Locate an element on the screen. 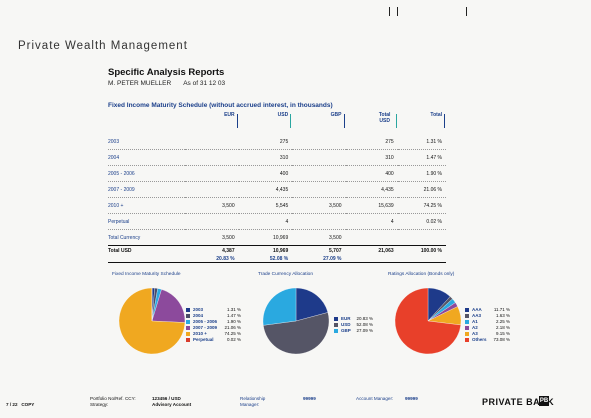 The image size is (591, 418). legend-item: A2 2.18 % is located at coordinates (487, 328).